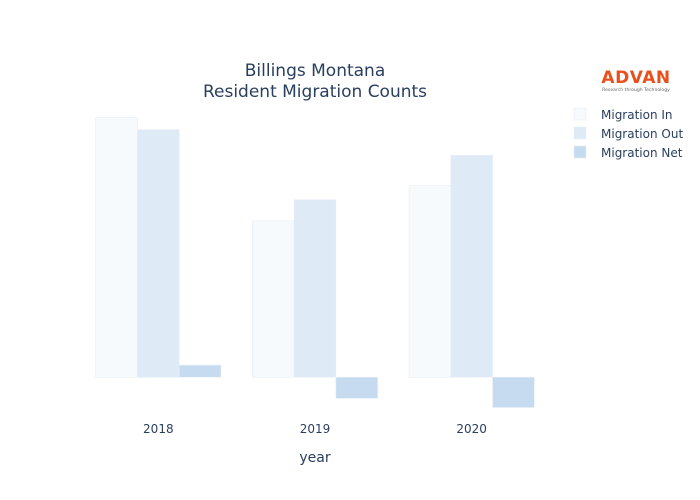 Image resolution: width=700 pixels, height=500 pixels. I want to click on legend-item-migration-net: Migration Net, so click(628, 152).